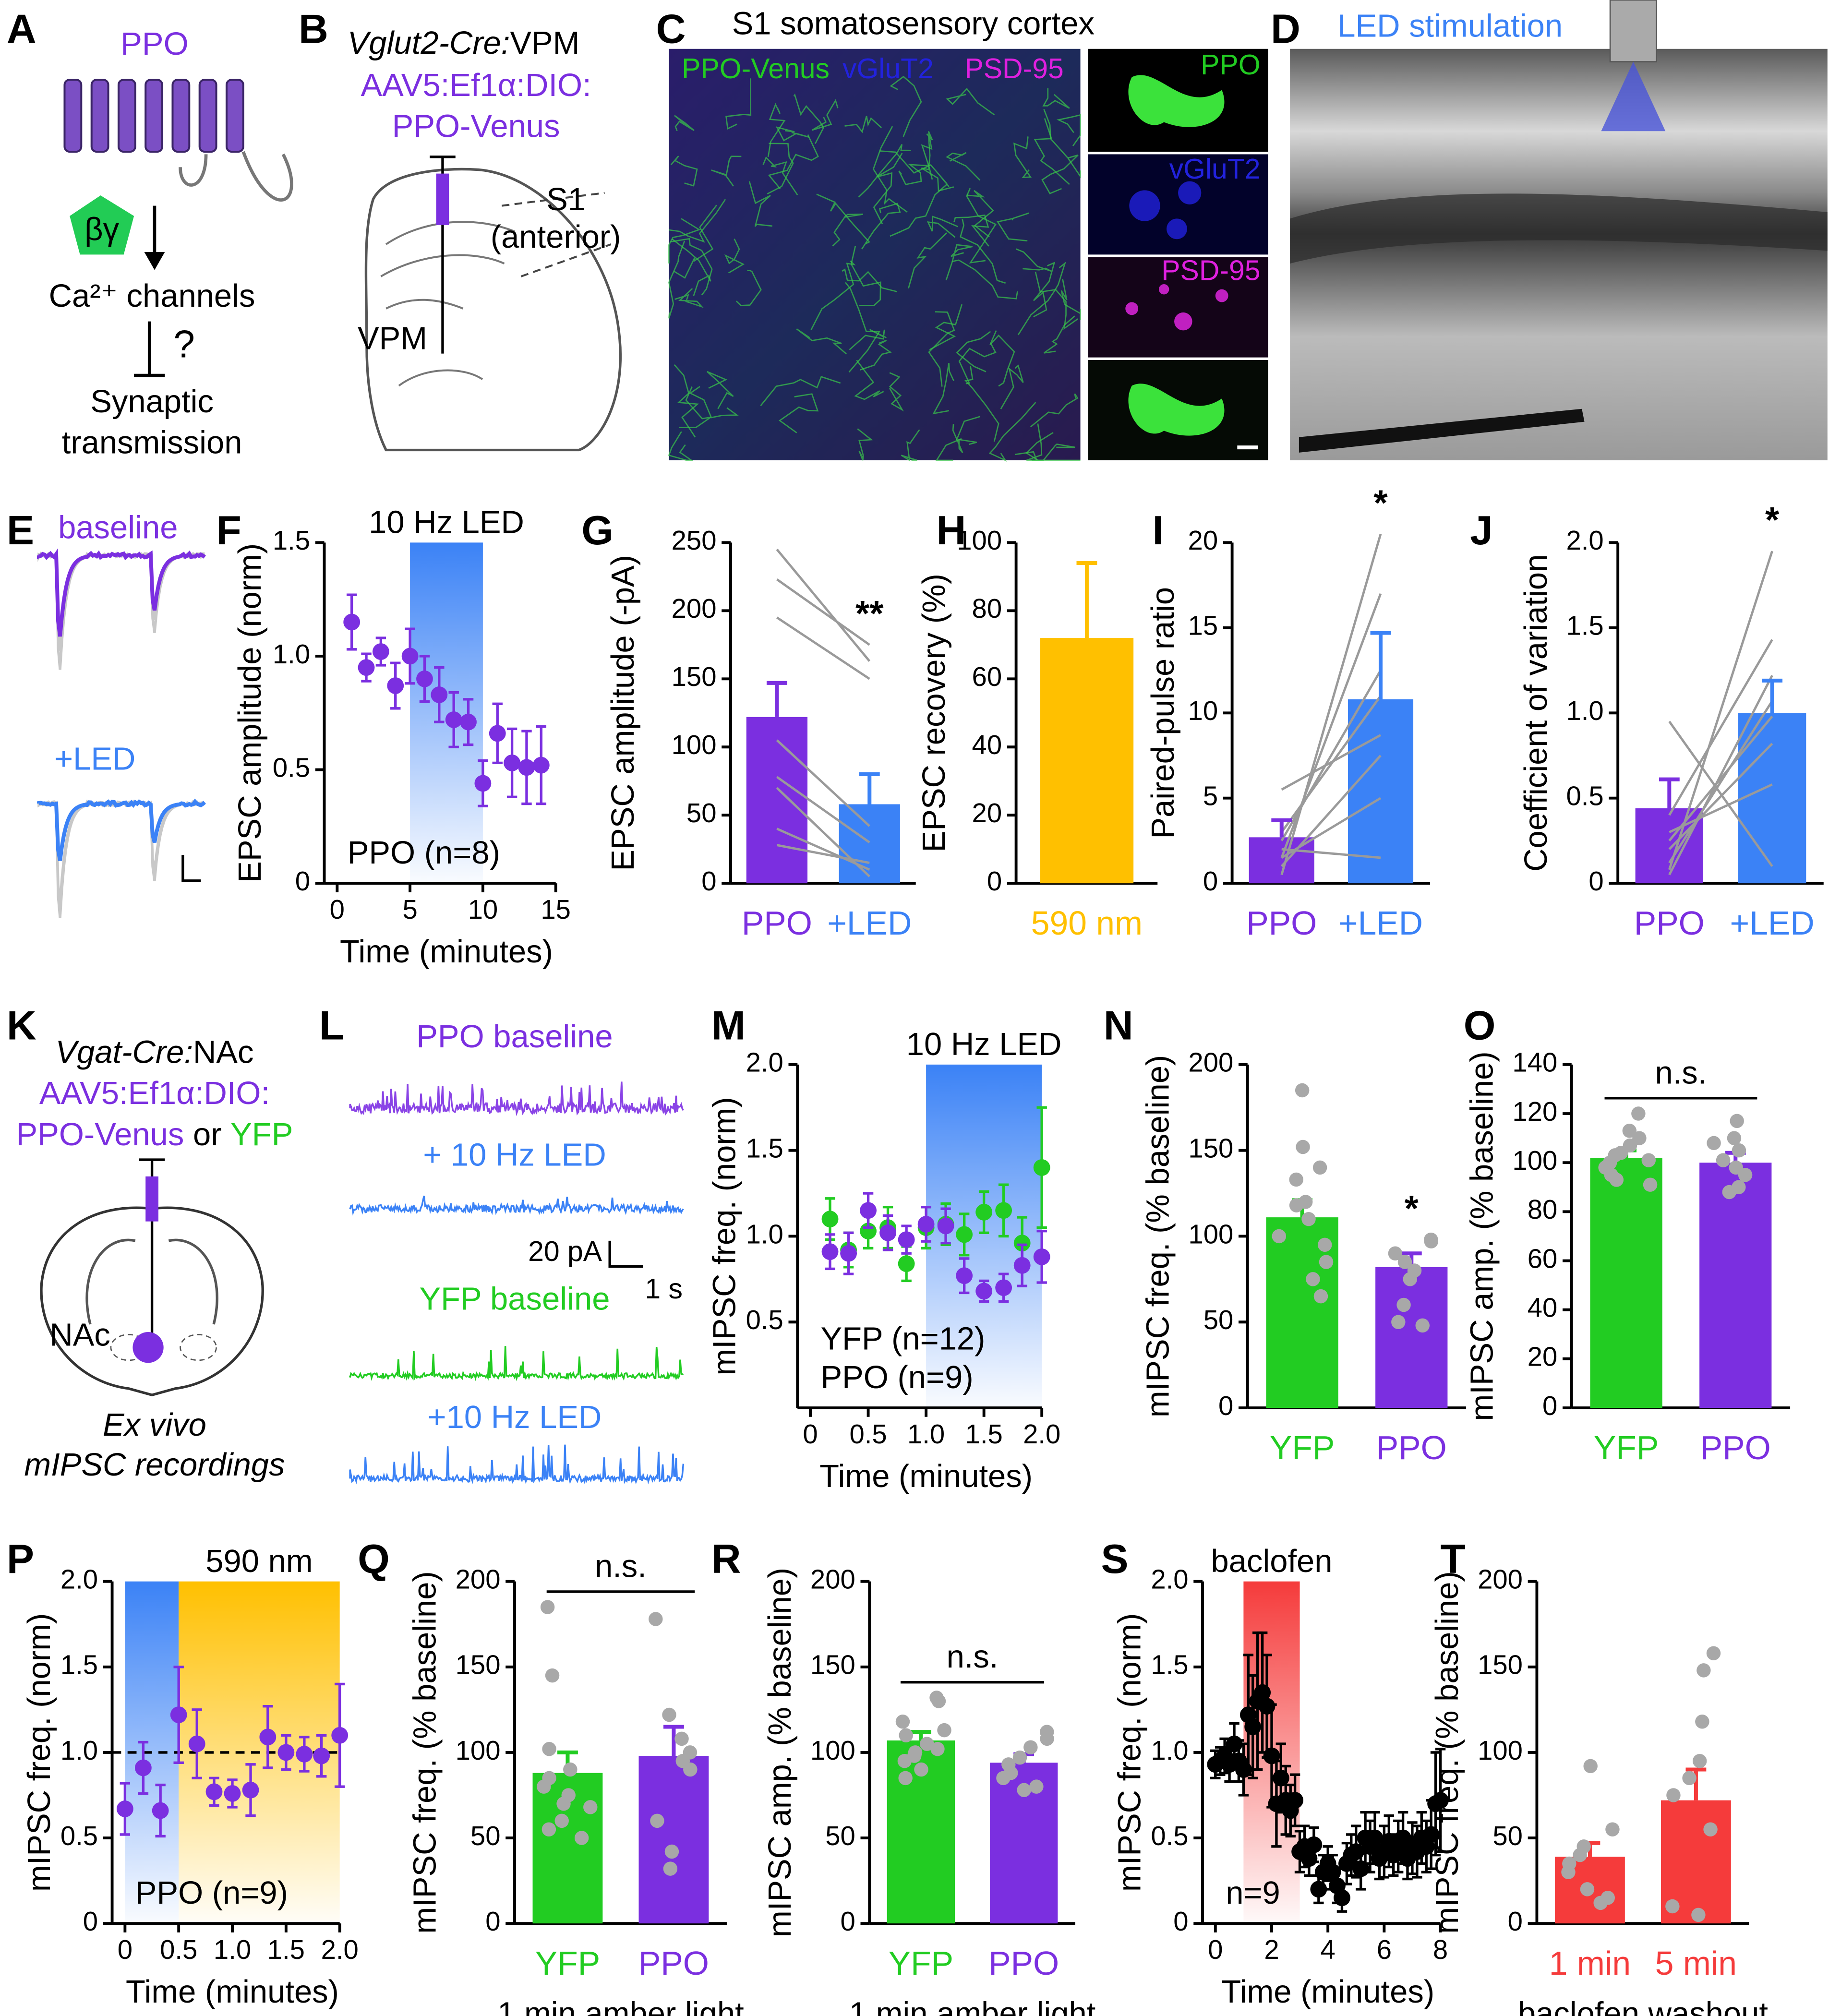 The height and width of the screenshot is (2016, 1829). Describe the element at coordinates (154, 1093) in the screenshot. I see `virus: AAV5:Ef1α:DIO:` at that location.